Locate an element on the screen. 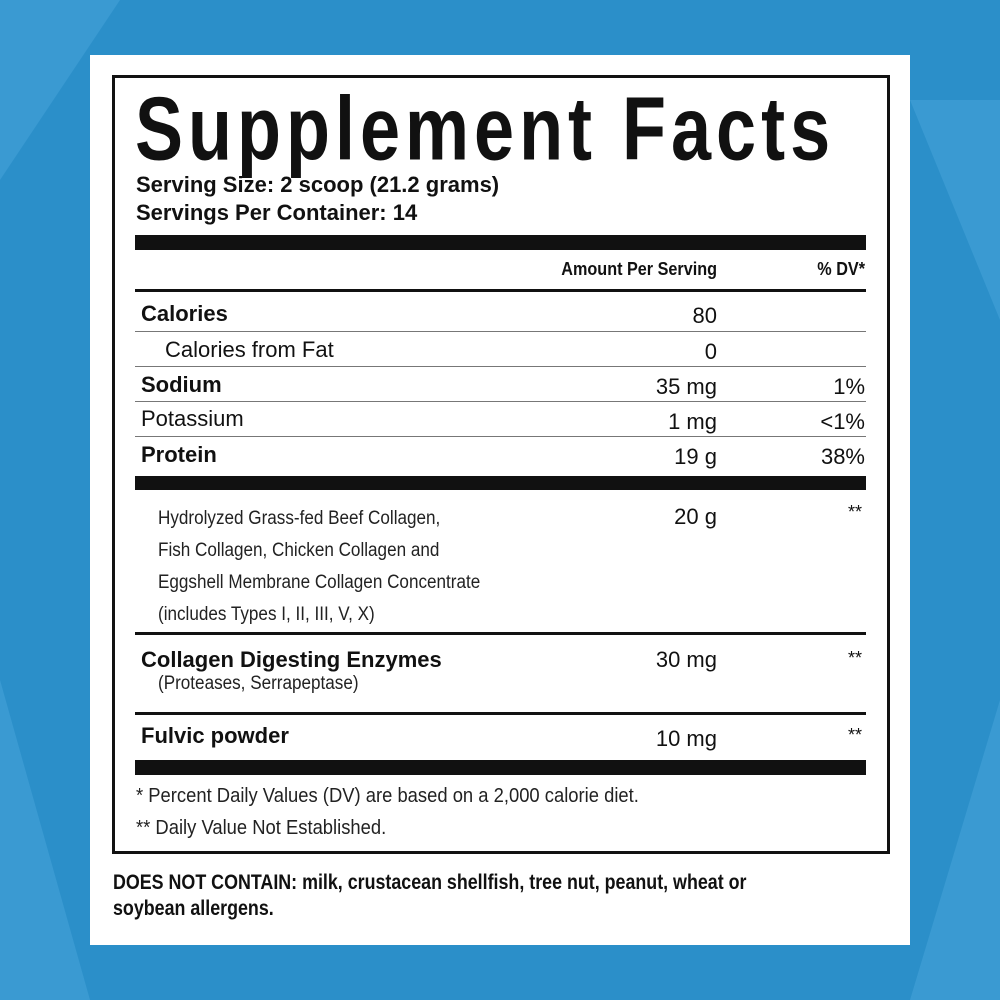 Image resolution: width=1000 pixels, height=1000 pixels. serving-size: Serving Size: 2 scoop (21.2 grams) is located at coordinates (318, 184).